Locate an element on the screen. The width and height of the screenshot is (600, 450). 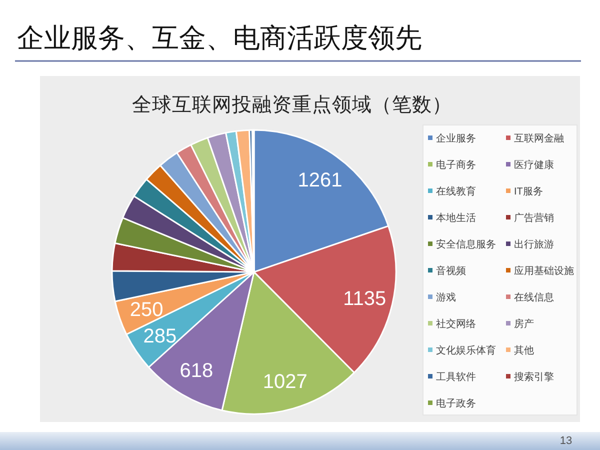
legend-label: 医疗健康 is located at coordinates (534, 165).